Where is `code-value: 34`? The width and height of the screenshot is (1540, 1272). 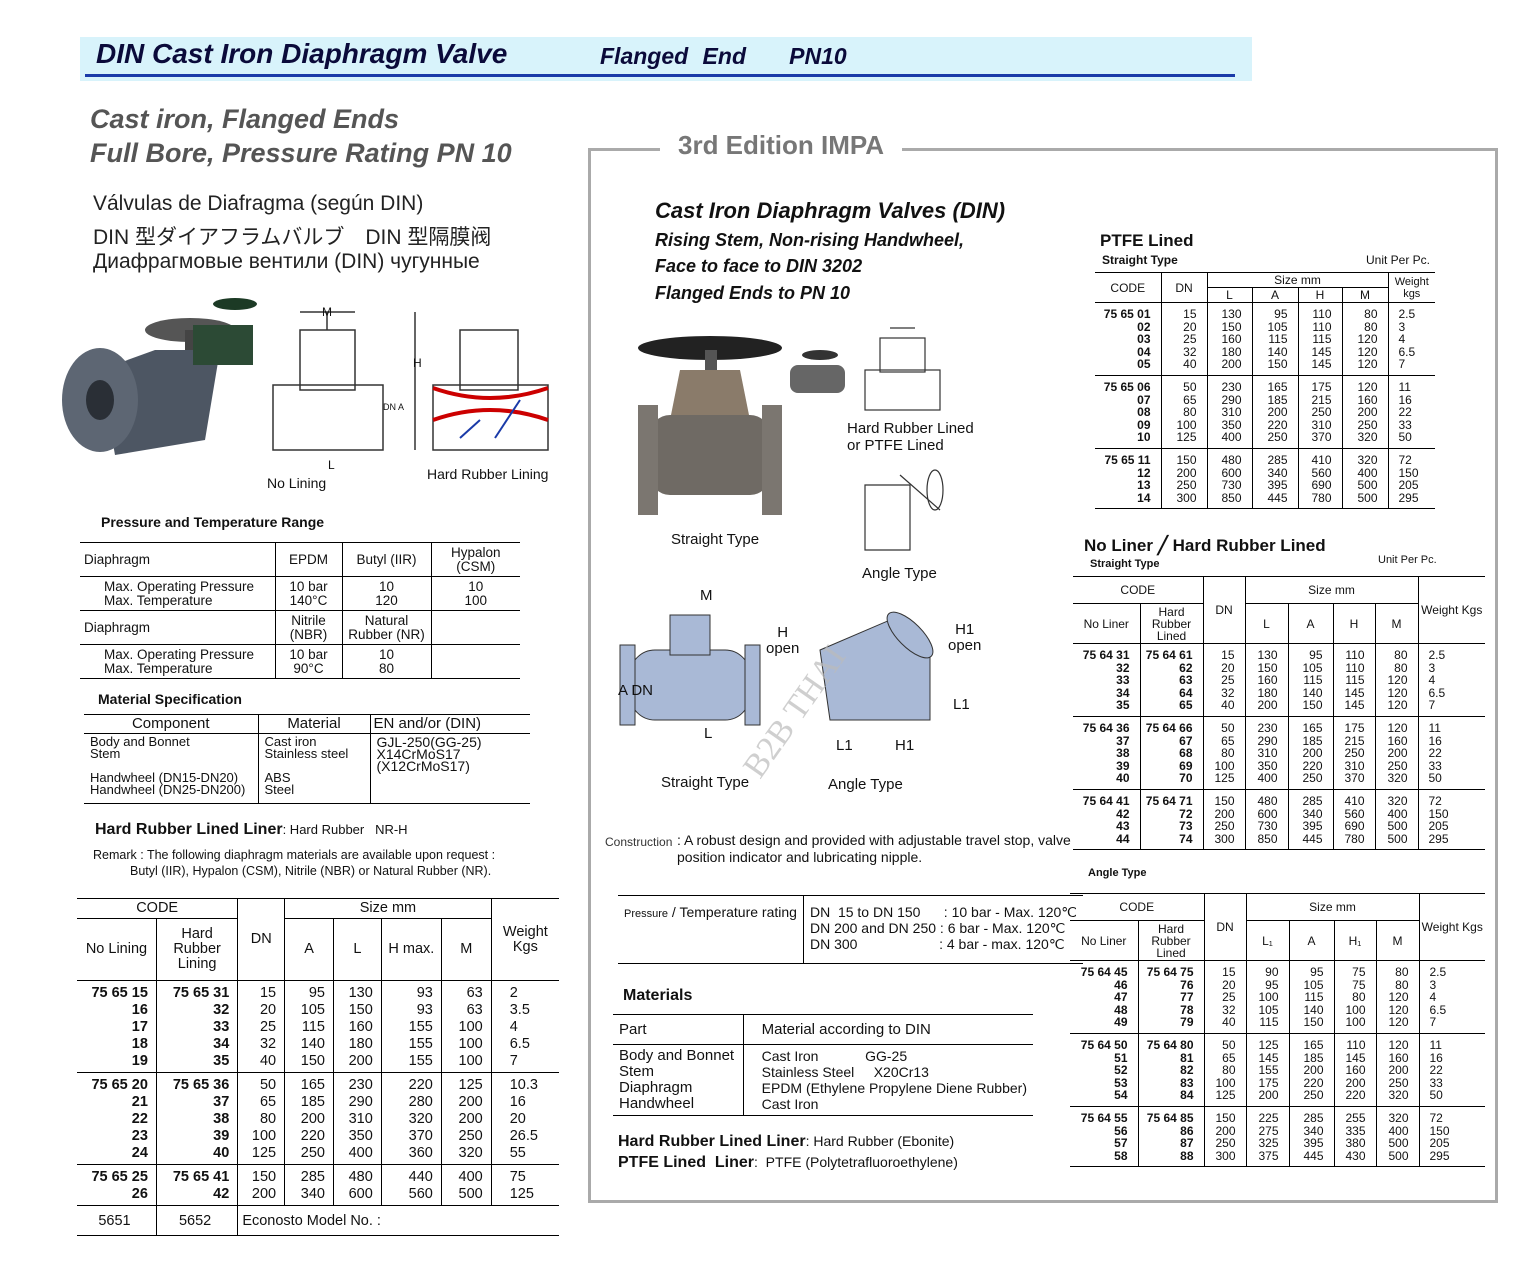 code-value: 34 is located at coordinates (221, 1044).